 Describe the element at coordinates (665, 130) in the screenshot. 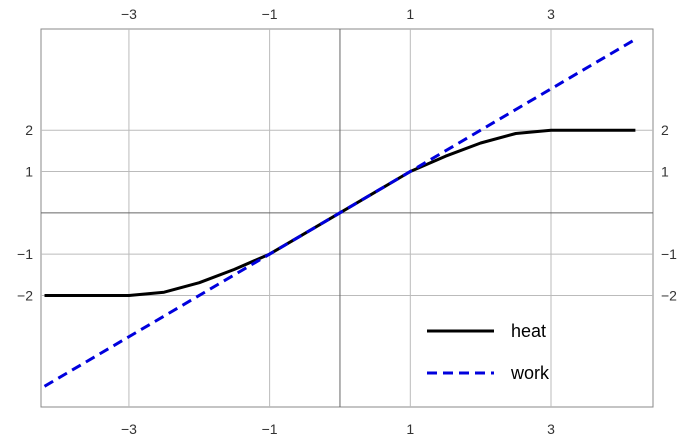

I see `y-tick-label-right: 2` at that location.